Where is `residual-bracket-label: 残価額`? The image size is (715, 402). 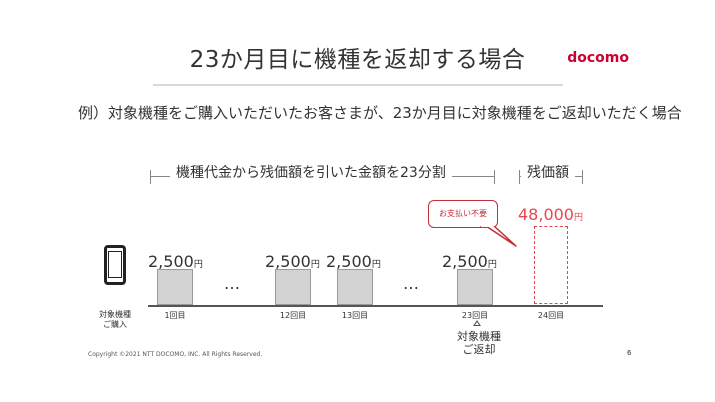 residual-bracket-label: 残価額 is located at coordinates (548, 172).